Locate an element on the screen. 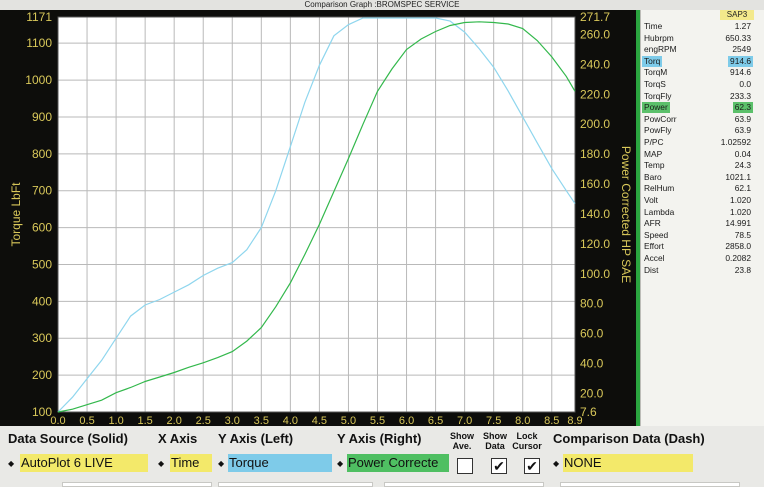  y-left-tick-label: 100 is located at coordinates (42, 412).